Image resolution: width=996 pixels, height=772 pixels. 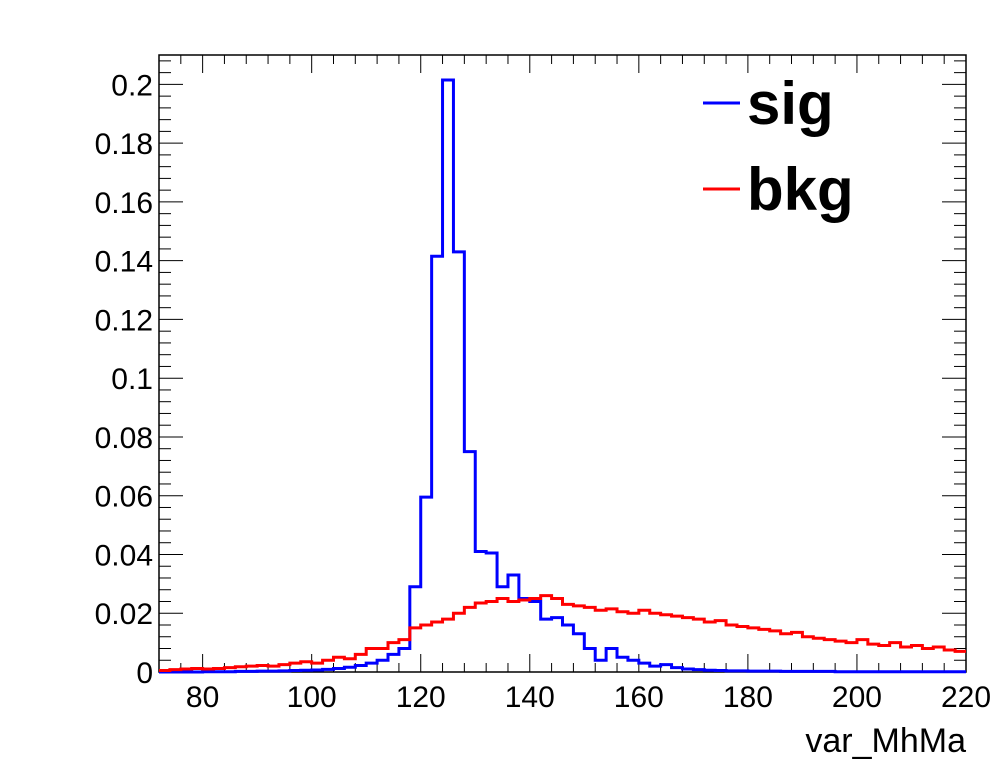 I want to click on legend-label-sig: sig, so click(x=790, y=103).